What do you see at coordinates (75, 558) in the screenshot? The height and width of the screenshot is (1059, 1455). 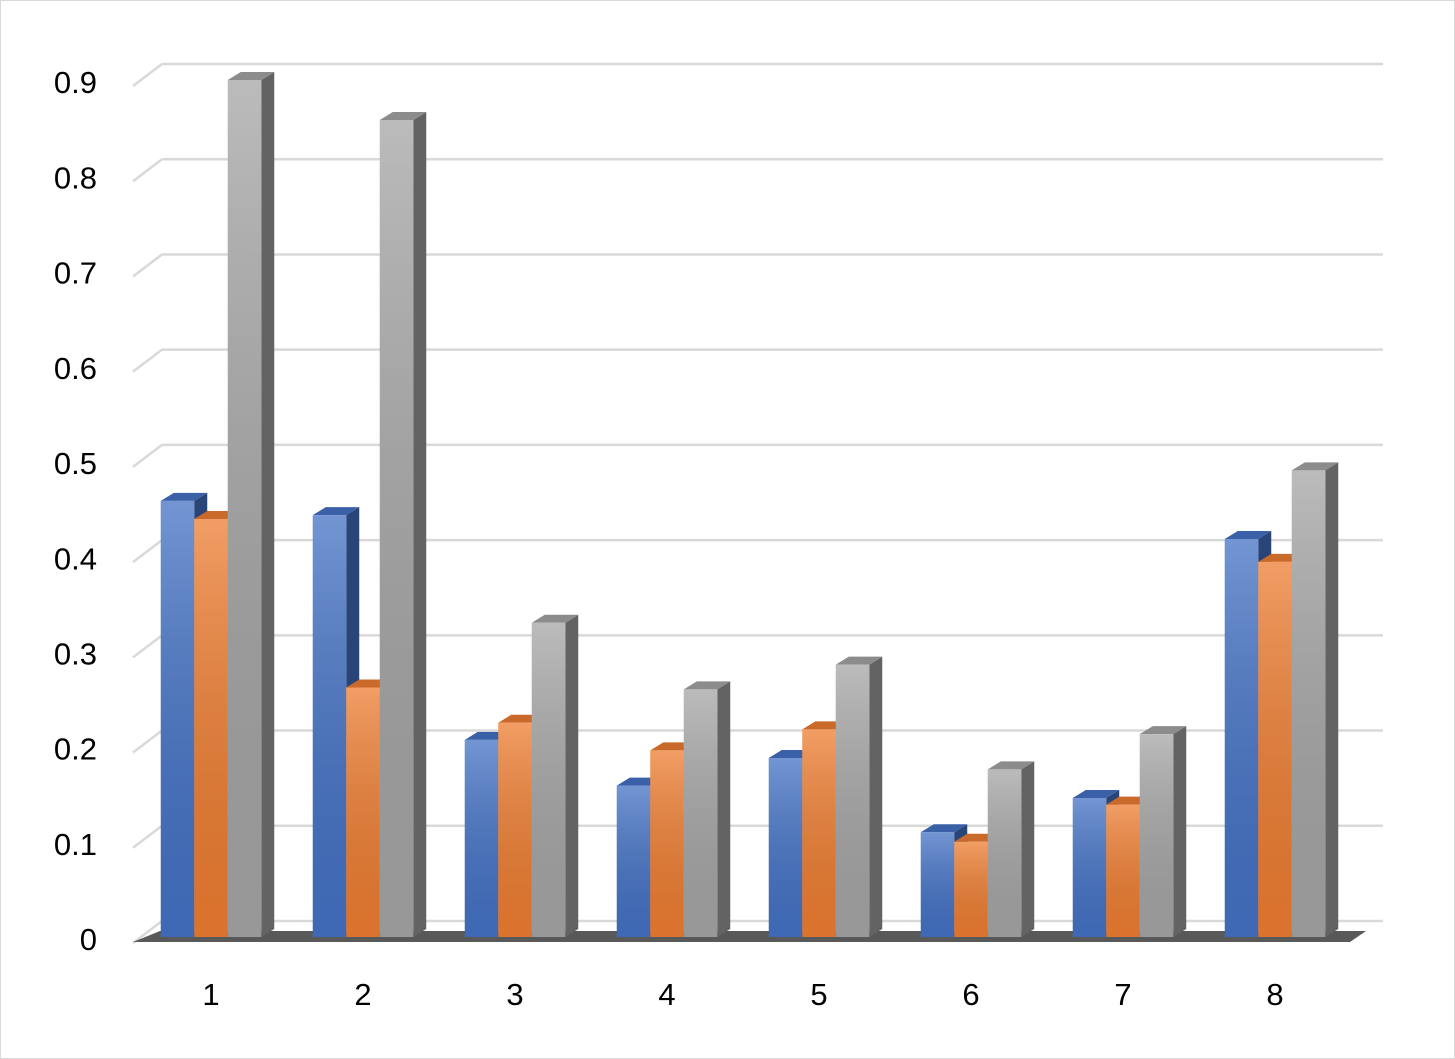 I see `y-tick-label: 0.4` at bounding box center [75, 558].